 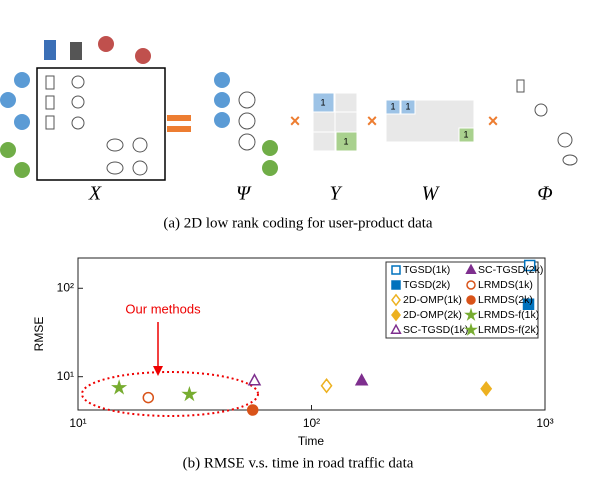 I want to click on matrix-y, so click(x=335, y=122).